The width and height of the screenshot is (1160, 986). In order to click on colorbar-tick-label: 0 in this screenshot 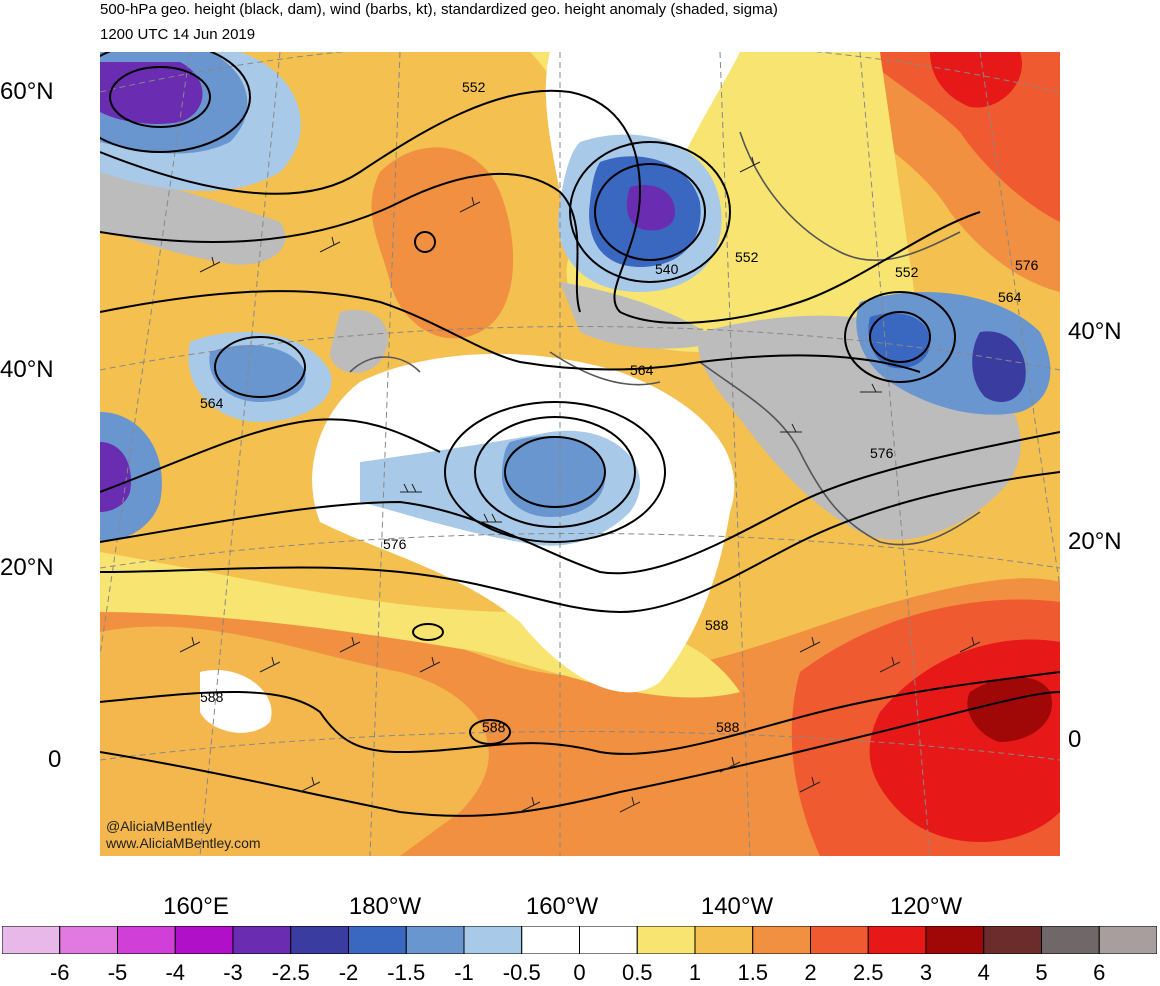, I will do `click(579, 972)`.